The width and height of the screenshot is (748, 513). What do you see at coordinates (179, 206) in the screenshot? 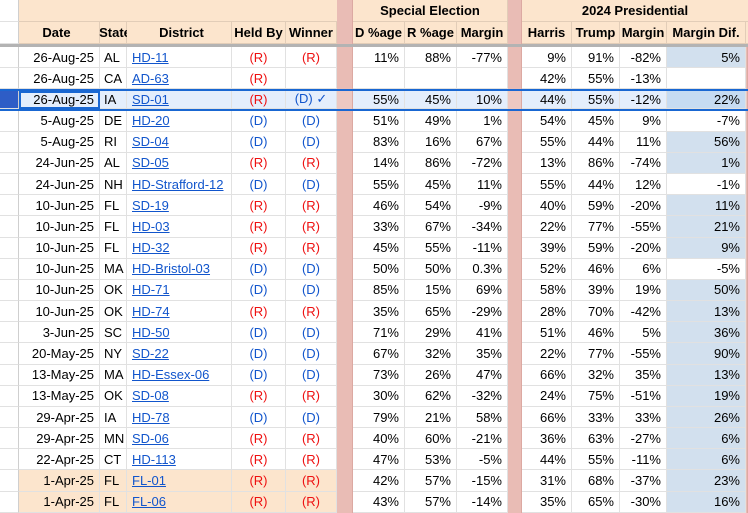
I see `cell-district: SD-19` at bounding box center [179, 206].